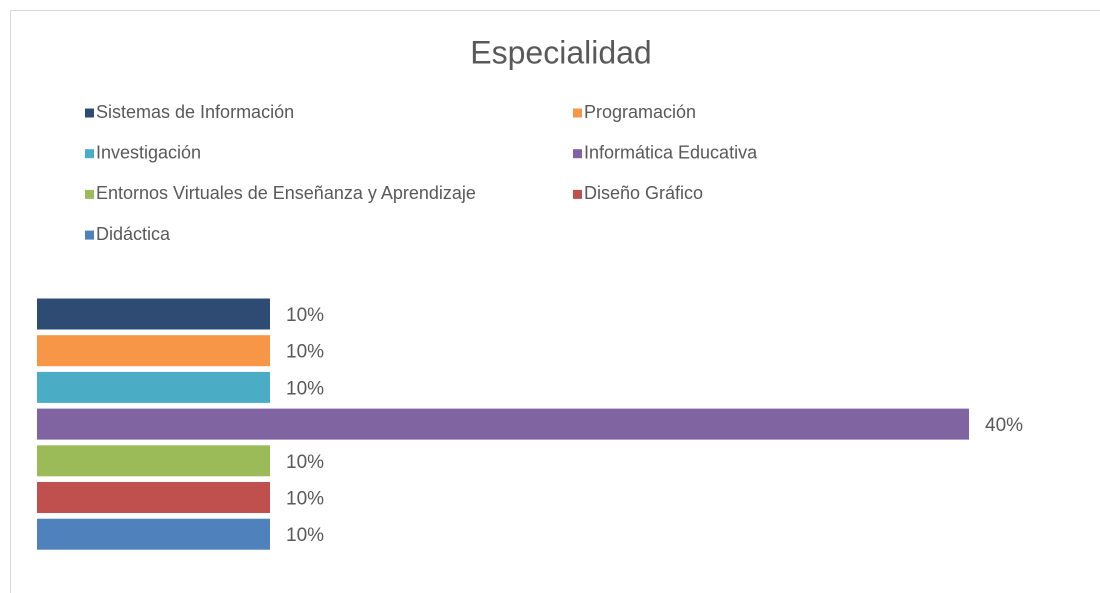 This screenshot has height=593, width=1100. What do you see at coordinates (133, 234) in the screenshot?
I see `legend-label: Didáctica` at bounding box center [133, 234].